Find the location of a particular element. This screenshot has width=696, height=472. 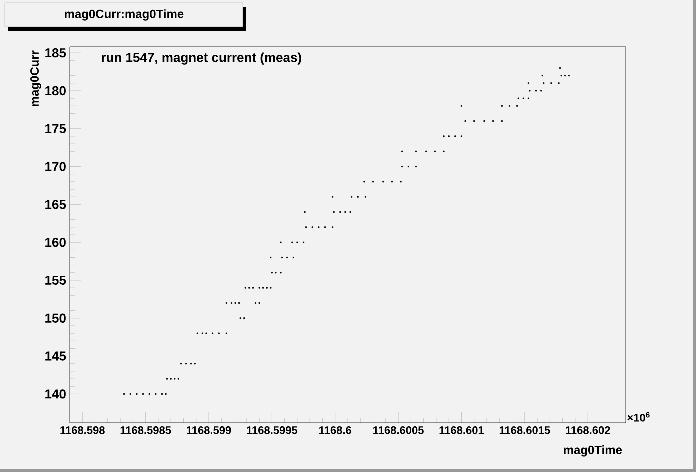

x-tick-label: 1168.5995 is located at coordinates (272, 430).